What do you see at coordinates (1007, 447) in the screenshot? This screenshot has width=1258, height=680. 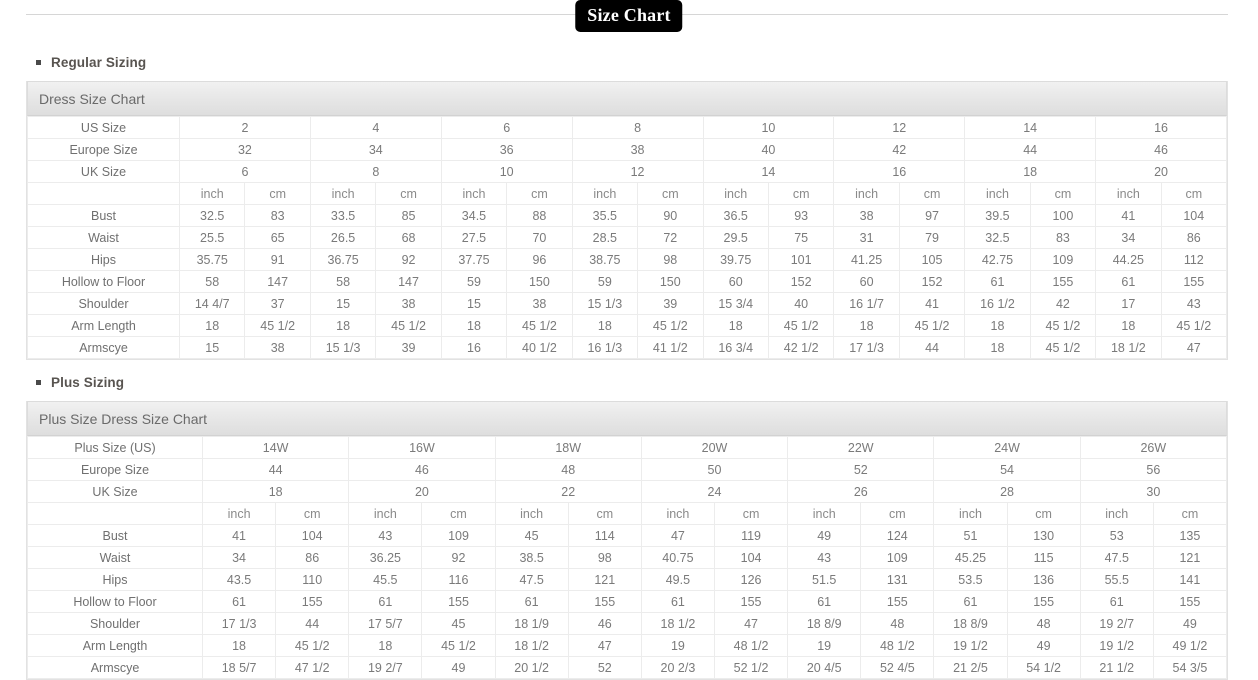 I see `size-value: 24W` at bounding box center [1007, 447].